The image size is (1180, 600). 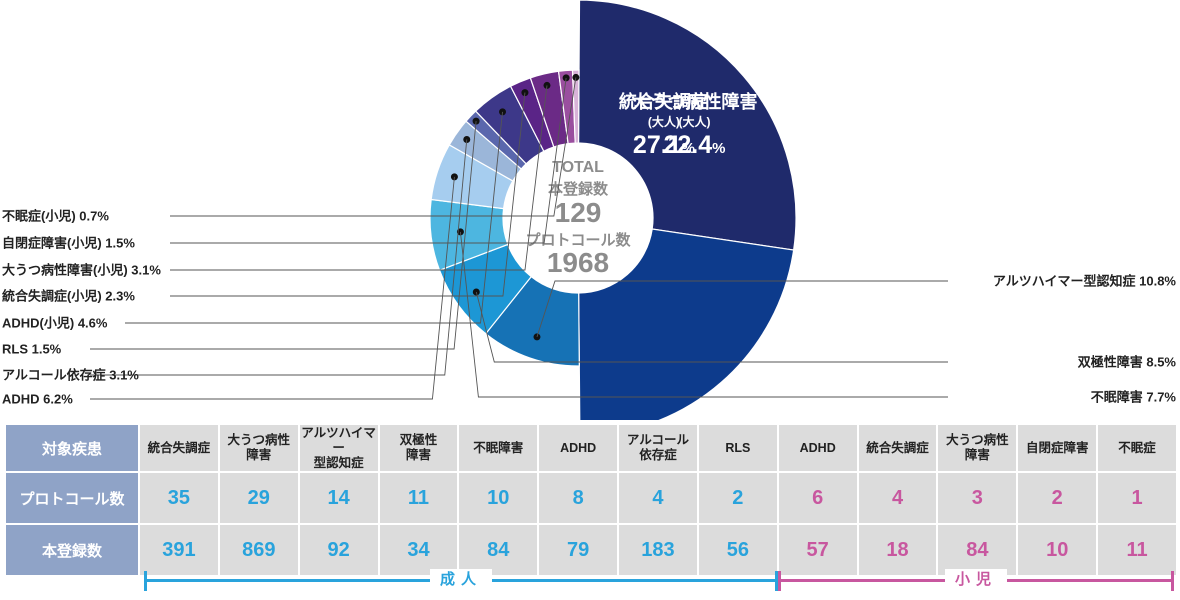 What do you see at coordinates (258, 550) in the screenshot?
I see `cell-registrations: 869` at bounding box center [258, 550].